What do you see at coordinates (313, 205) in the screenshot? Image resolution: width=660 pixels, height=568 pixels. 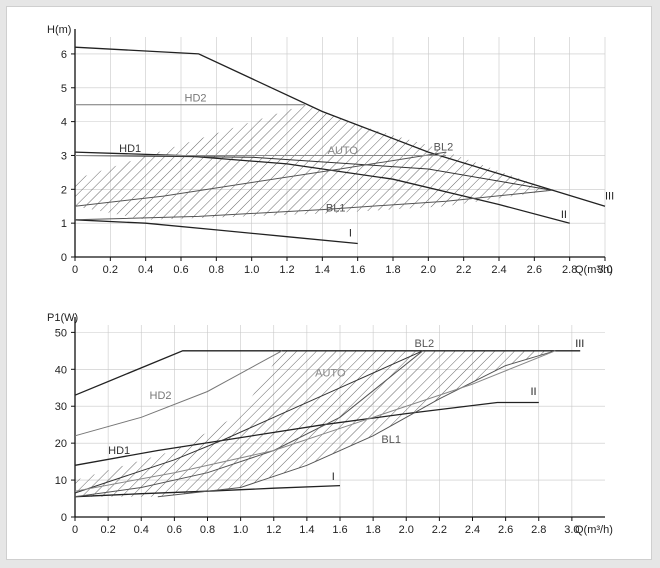 I see `series-line-bl1` at bounding box center [313, 205].